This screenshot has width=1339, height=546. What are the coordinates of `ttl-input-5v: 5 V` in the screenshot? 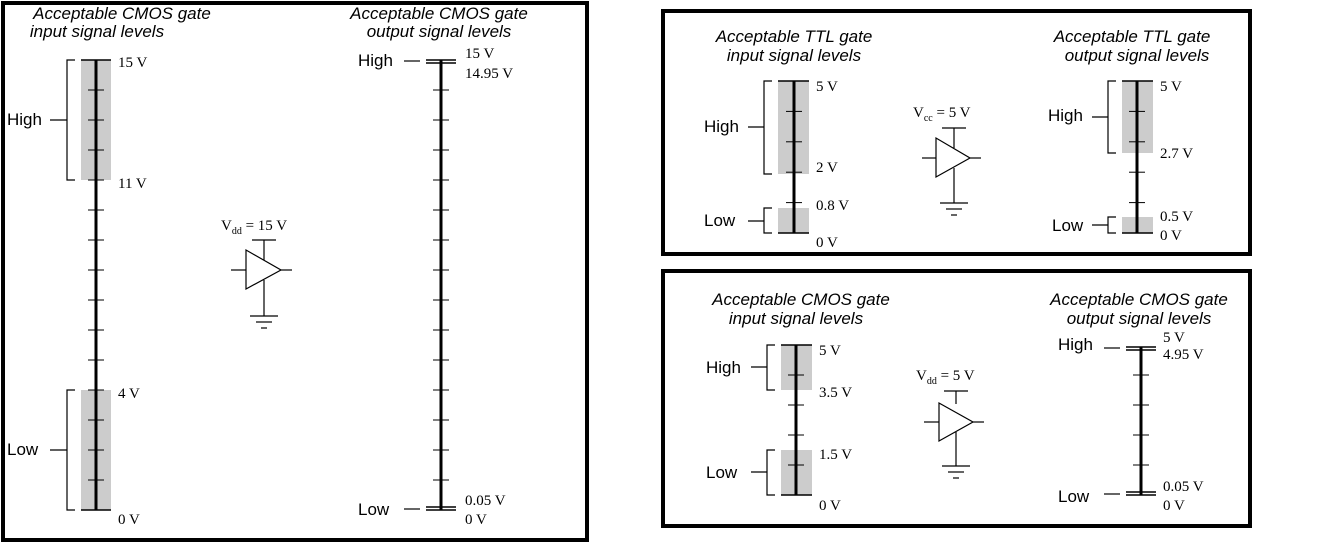 It's located at (827, 87).